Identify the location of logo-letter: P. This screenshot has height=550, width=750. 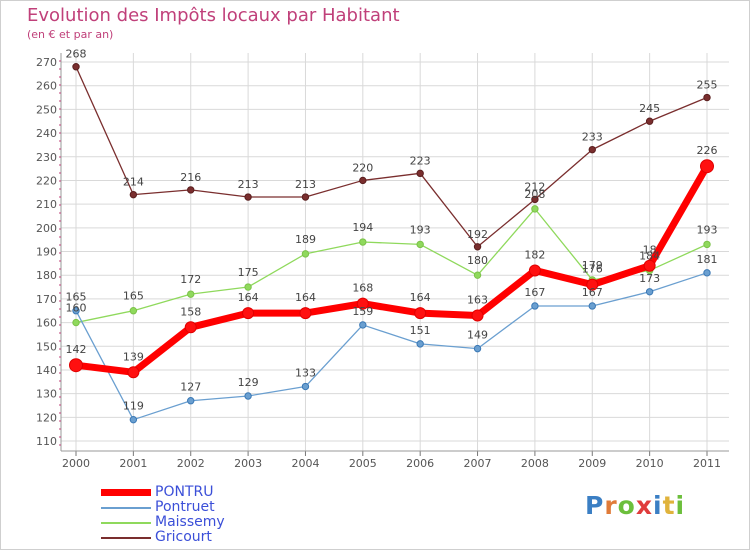
(595, 505).